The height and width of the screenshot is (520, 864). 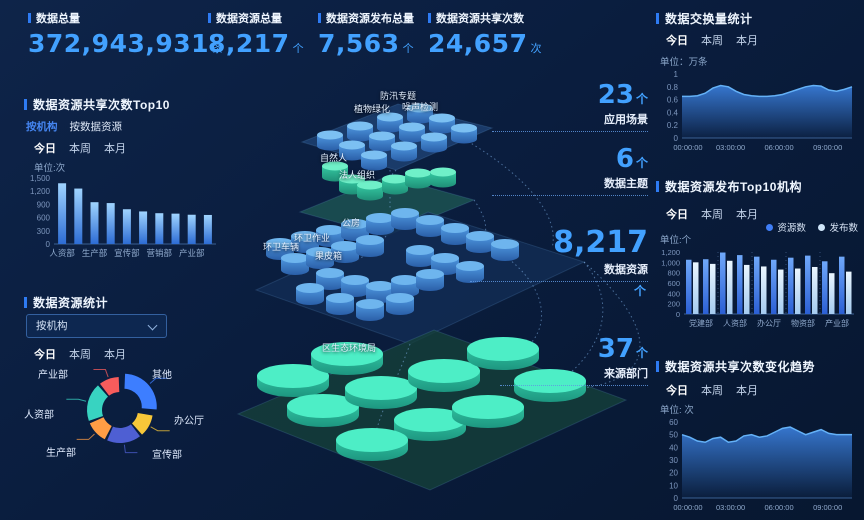 I want to click on svg-text: 0.6, so click(x=673, y=100).